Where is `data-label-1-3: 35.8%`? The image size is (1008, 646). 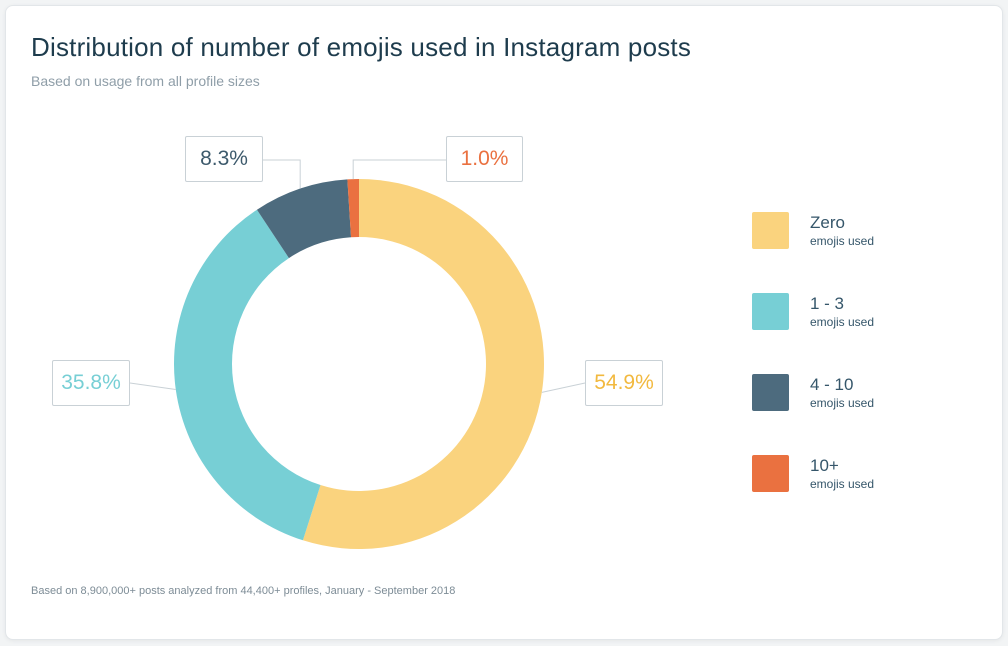
data-label-1-3: 35.8% is located at coordinates (91, 383).